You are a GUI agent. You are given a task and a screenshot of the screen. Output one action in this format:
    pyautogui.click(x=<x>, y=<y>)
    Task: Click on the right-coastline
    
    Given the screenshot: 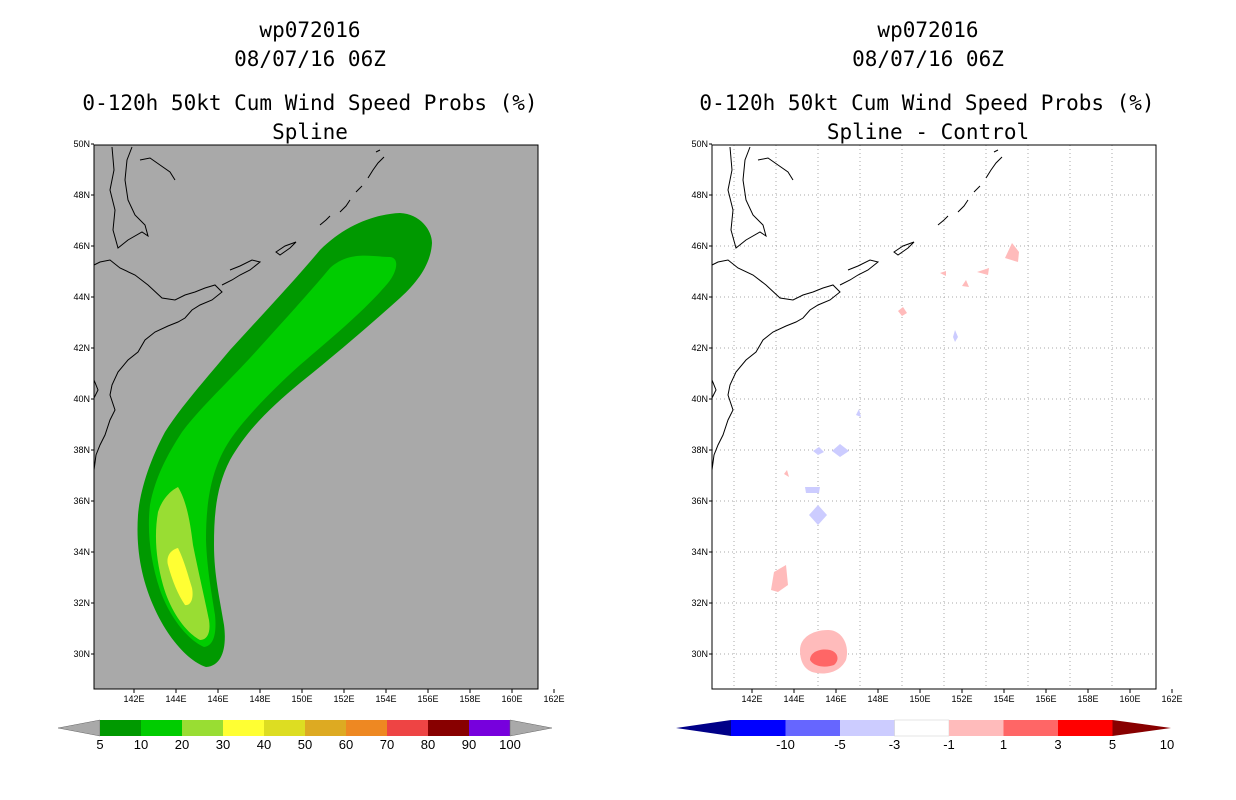 What is the action you would take?
    pyautogui.click(x=857, y=308)
    